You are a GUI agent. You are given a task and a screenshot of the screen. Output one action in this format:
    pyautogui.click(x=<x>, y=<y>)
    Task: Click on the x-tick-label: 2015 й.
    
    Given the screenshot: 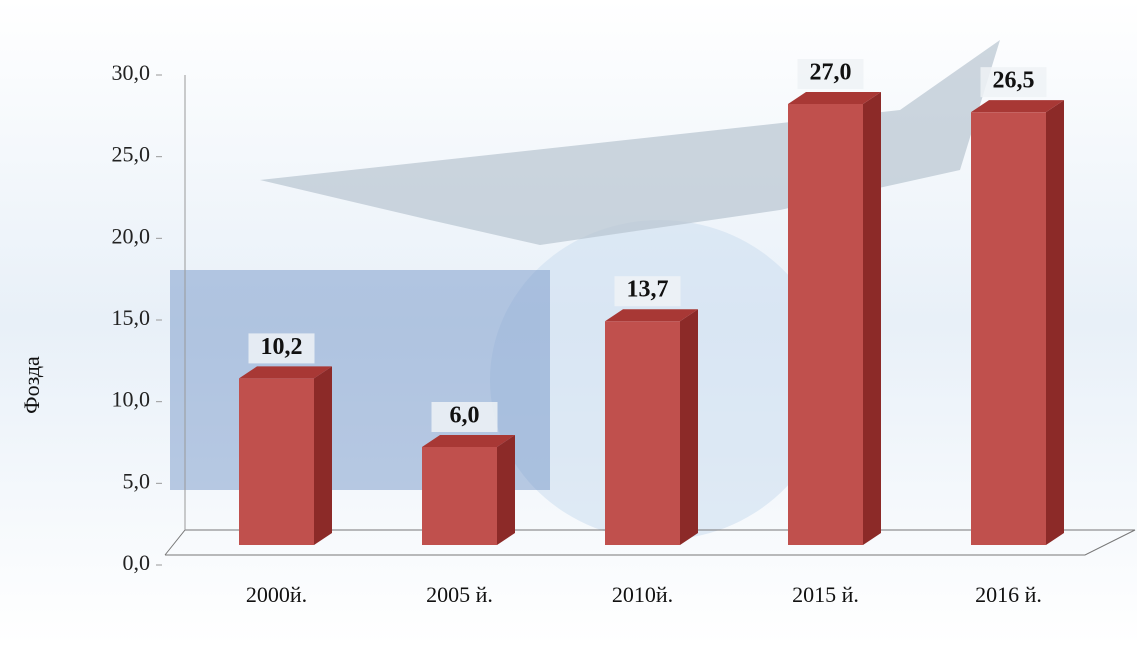 What is the action you would take?
    pyautogui.click(x=825, y=594)
    